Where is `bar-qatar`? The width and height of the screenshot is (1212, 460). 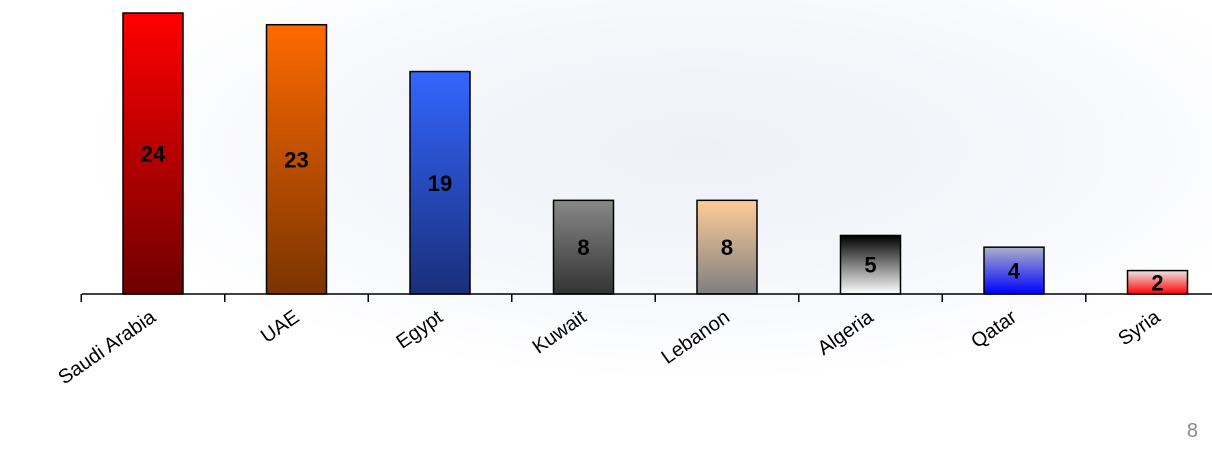 bar-qatar is located at coordinates (1014, 270).